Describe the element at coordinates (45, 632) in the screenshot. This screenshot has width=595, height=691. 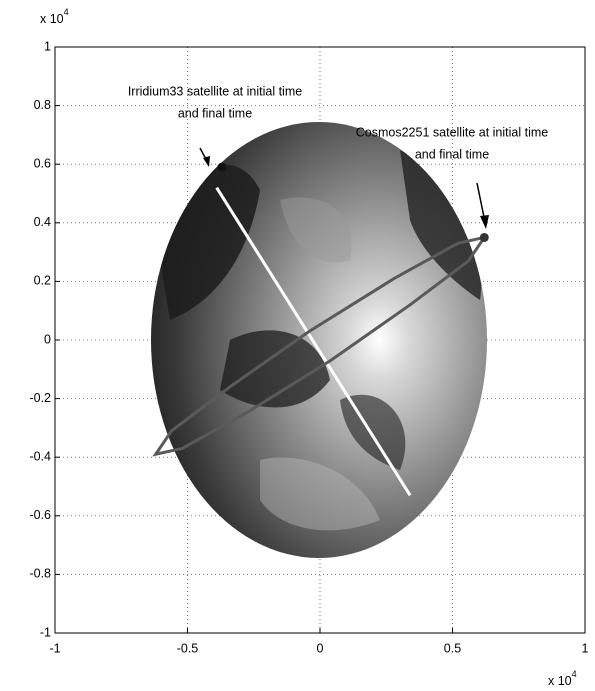
I see `y-tick-label: -1` at that location.